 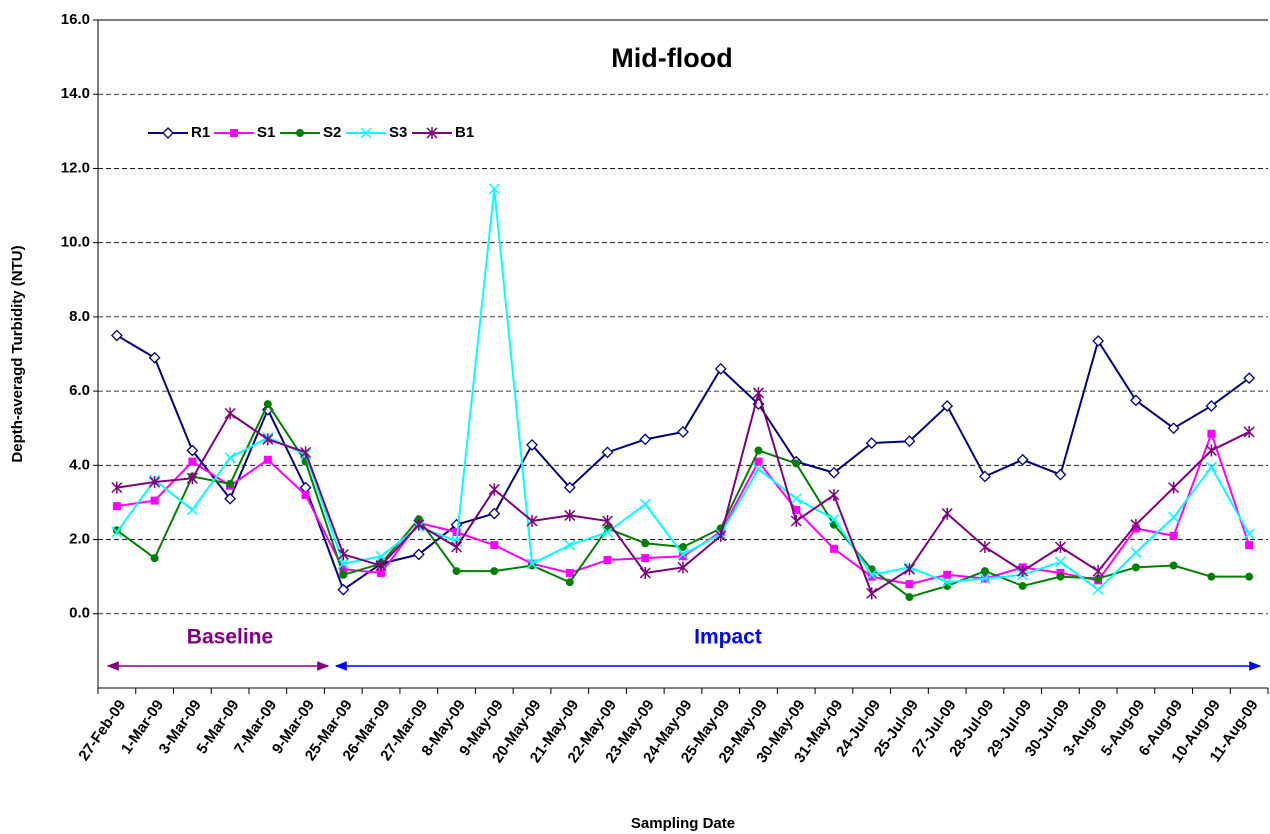 I want to click on y-tick-label: 0.0, so click(x=79, y=613).